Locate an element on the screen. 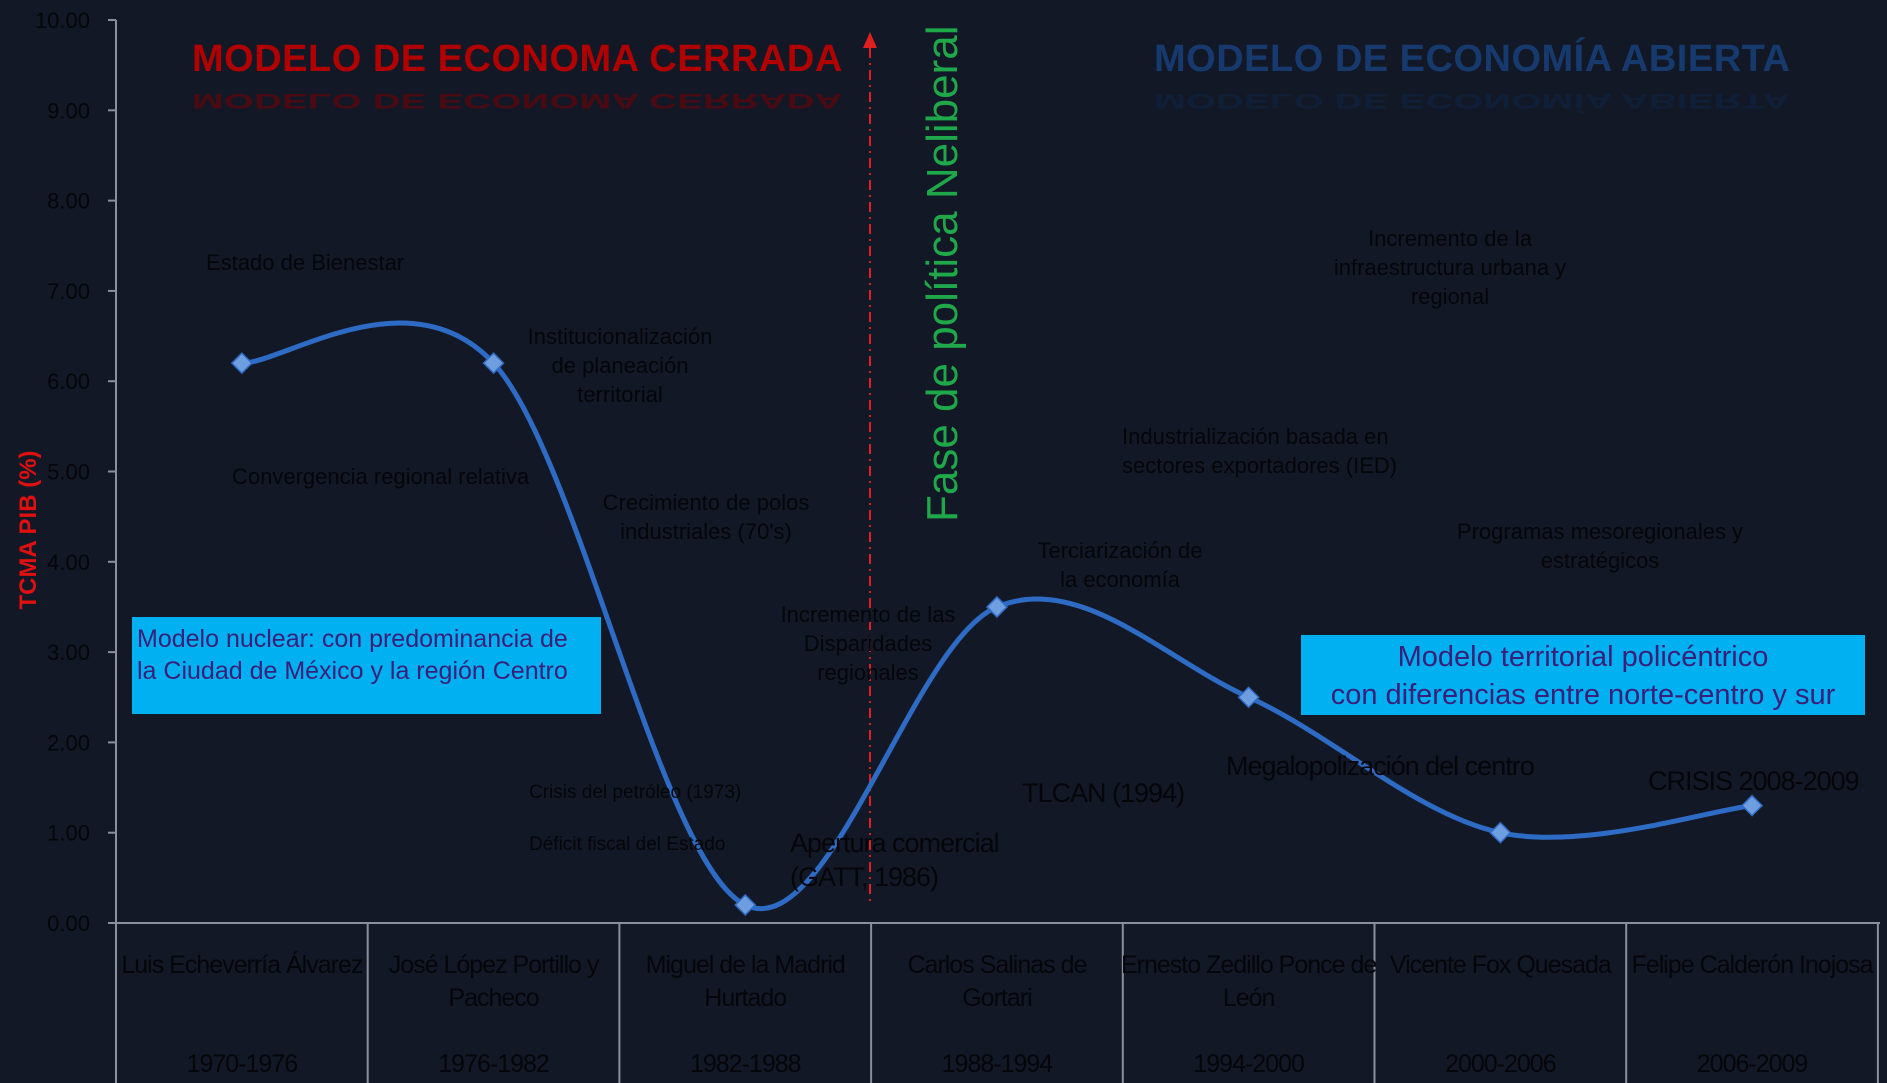  y-tick-label: 0.00 is located at coordinates (68, 923).